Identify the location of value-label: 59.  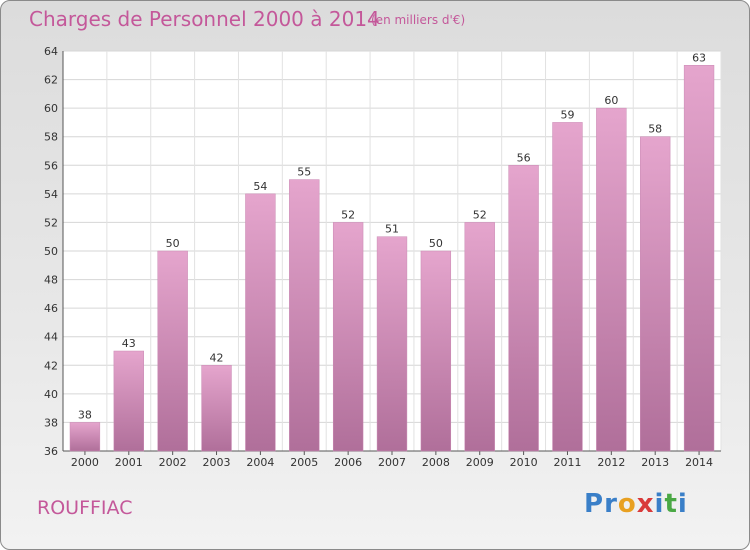
(567, 114).